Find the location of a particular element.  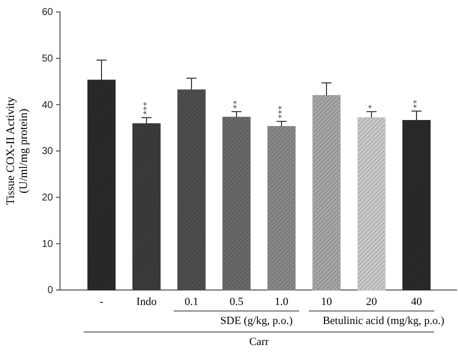

x-tick-label: 20 is located at coordinates (372, 302).